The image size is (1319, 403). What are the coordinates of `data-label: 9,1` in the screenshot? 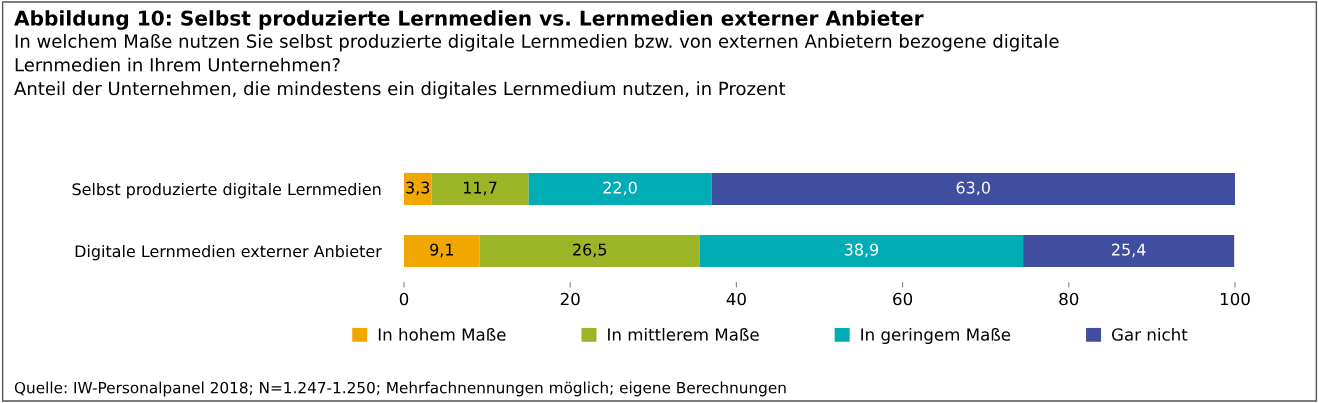 It's located at (442, 250).